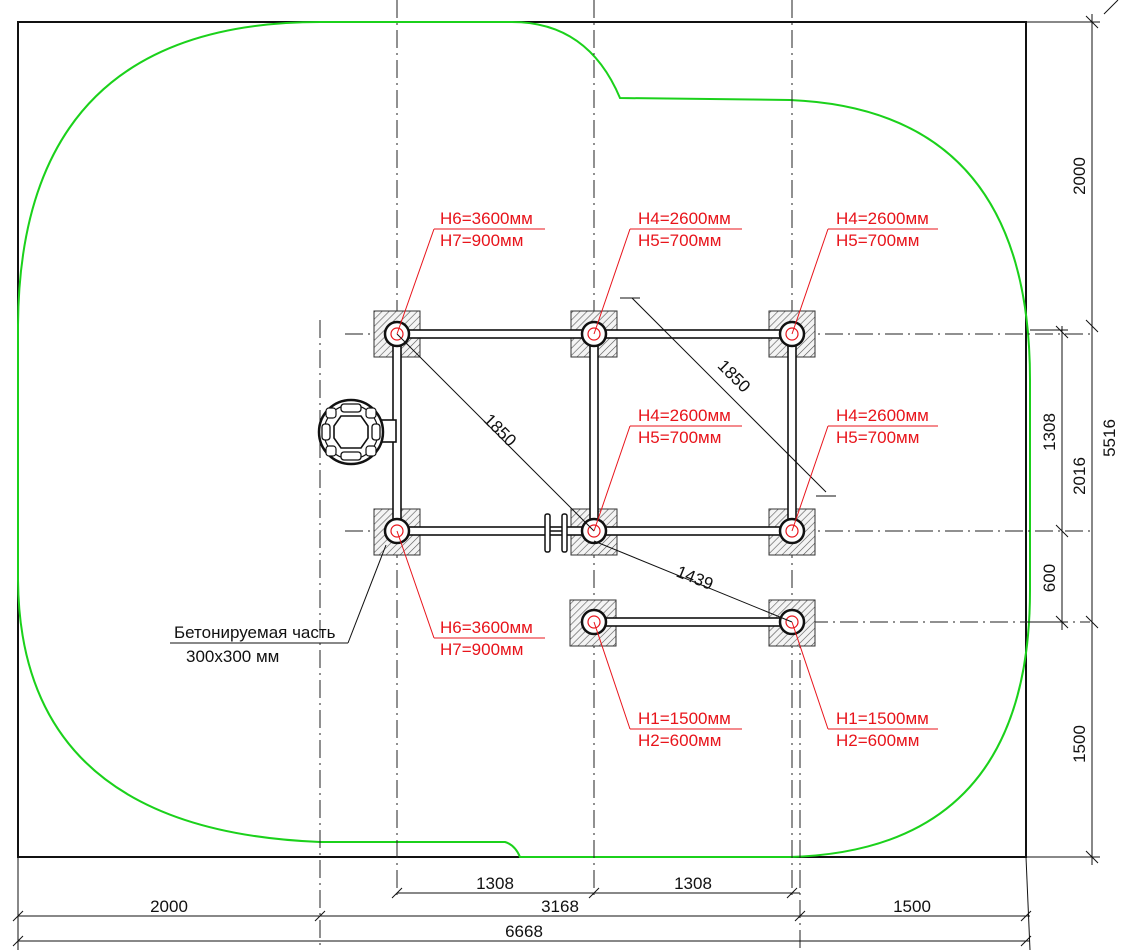 The image size is (1122, 950). I want to click on dim-5516-right: 5516, so click(1109, 438).